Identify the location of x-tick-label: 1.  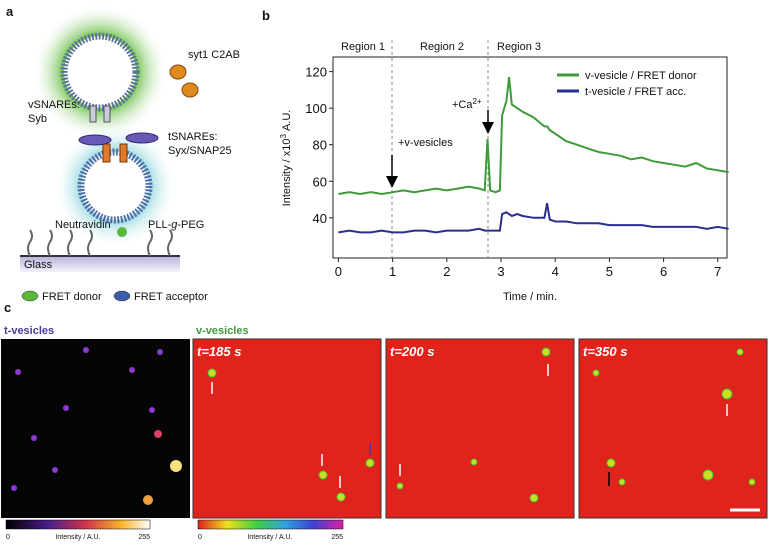
(392, 271).